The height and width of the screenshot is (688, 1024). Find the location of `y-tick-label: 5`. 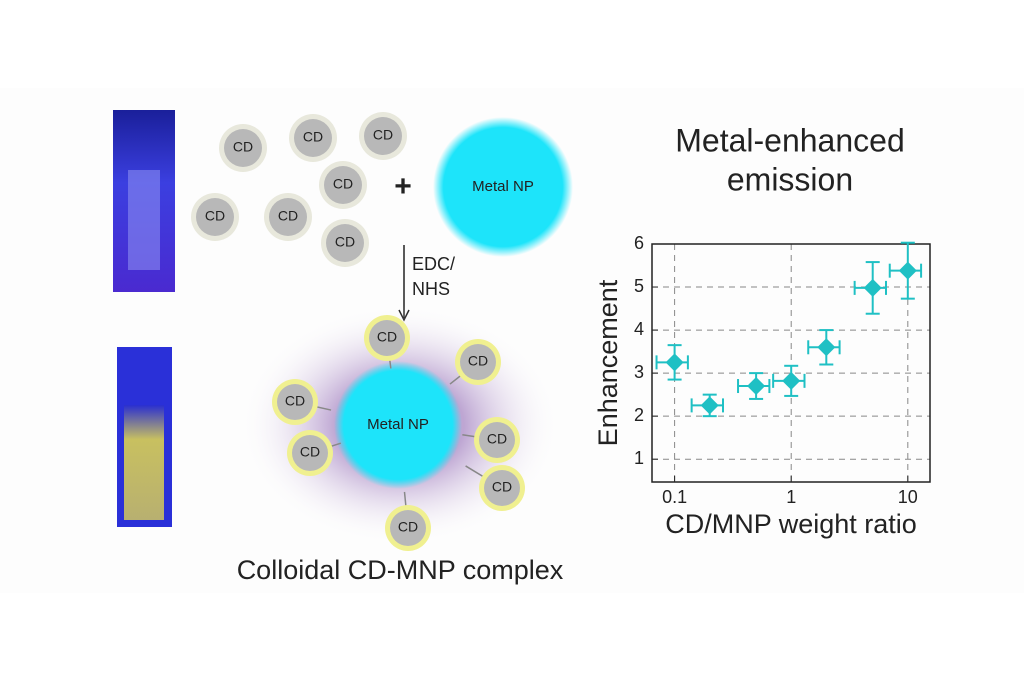

y-tick-label: 5 is located at coordinates (639, 286).